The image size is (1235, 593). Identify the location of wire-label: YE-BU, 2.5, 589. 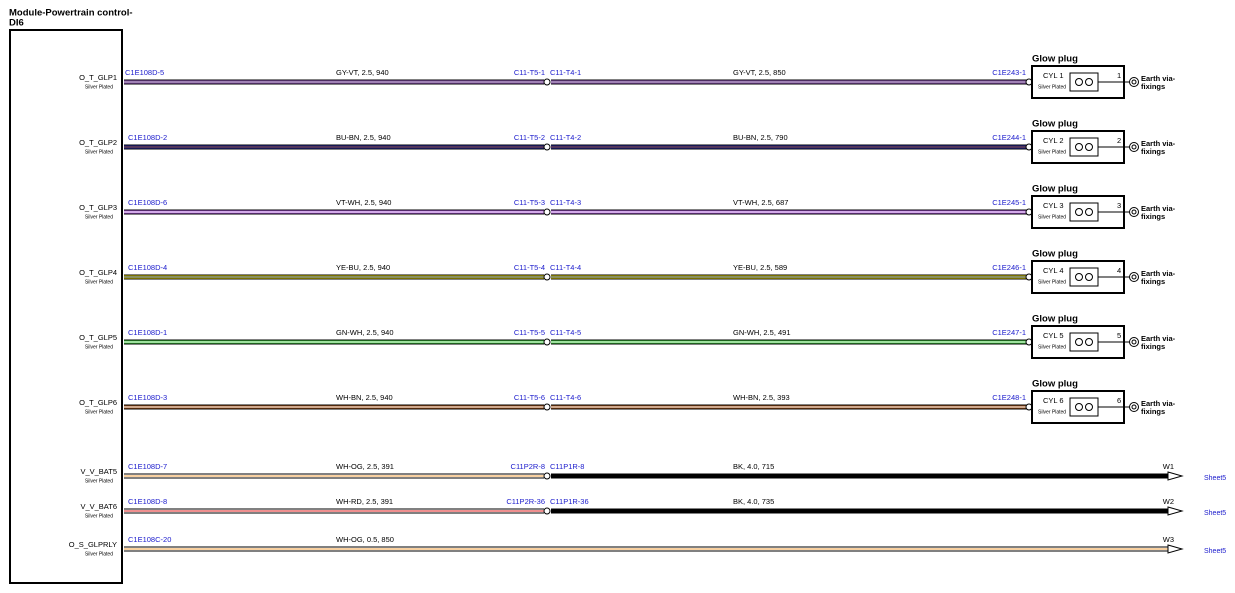
(760, 267).